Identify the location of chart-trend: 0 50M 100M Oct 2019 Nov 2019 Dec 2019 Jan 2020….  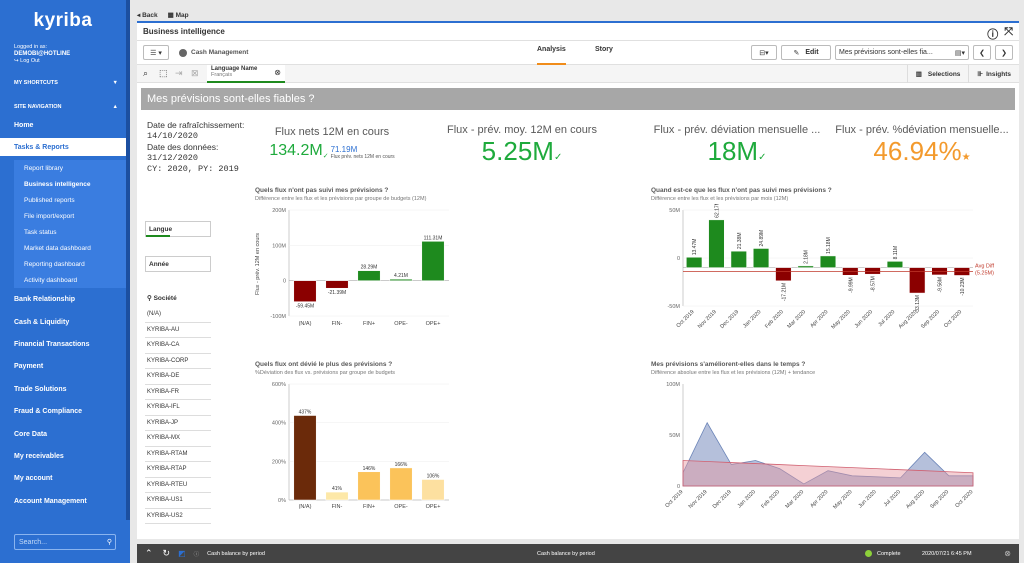
(832, 453).